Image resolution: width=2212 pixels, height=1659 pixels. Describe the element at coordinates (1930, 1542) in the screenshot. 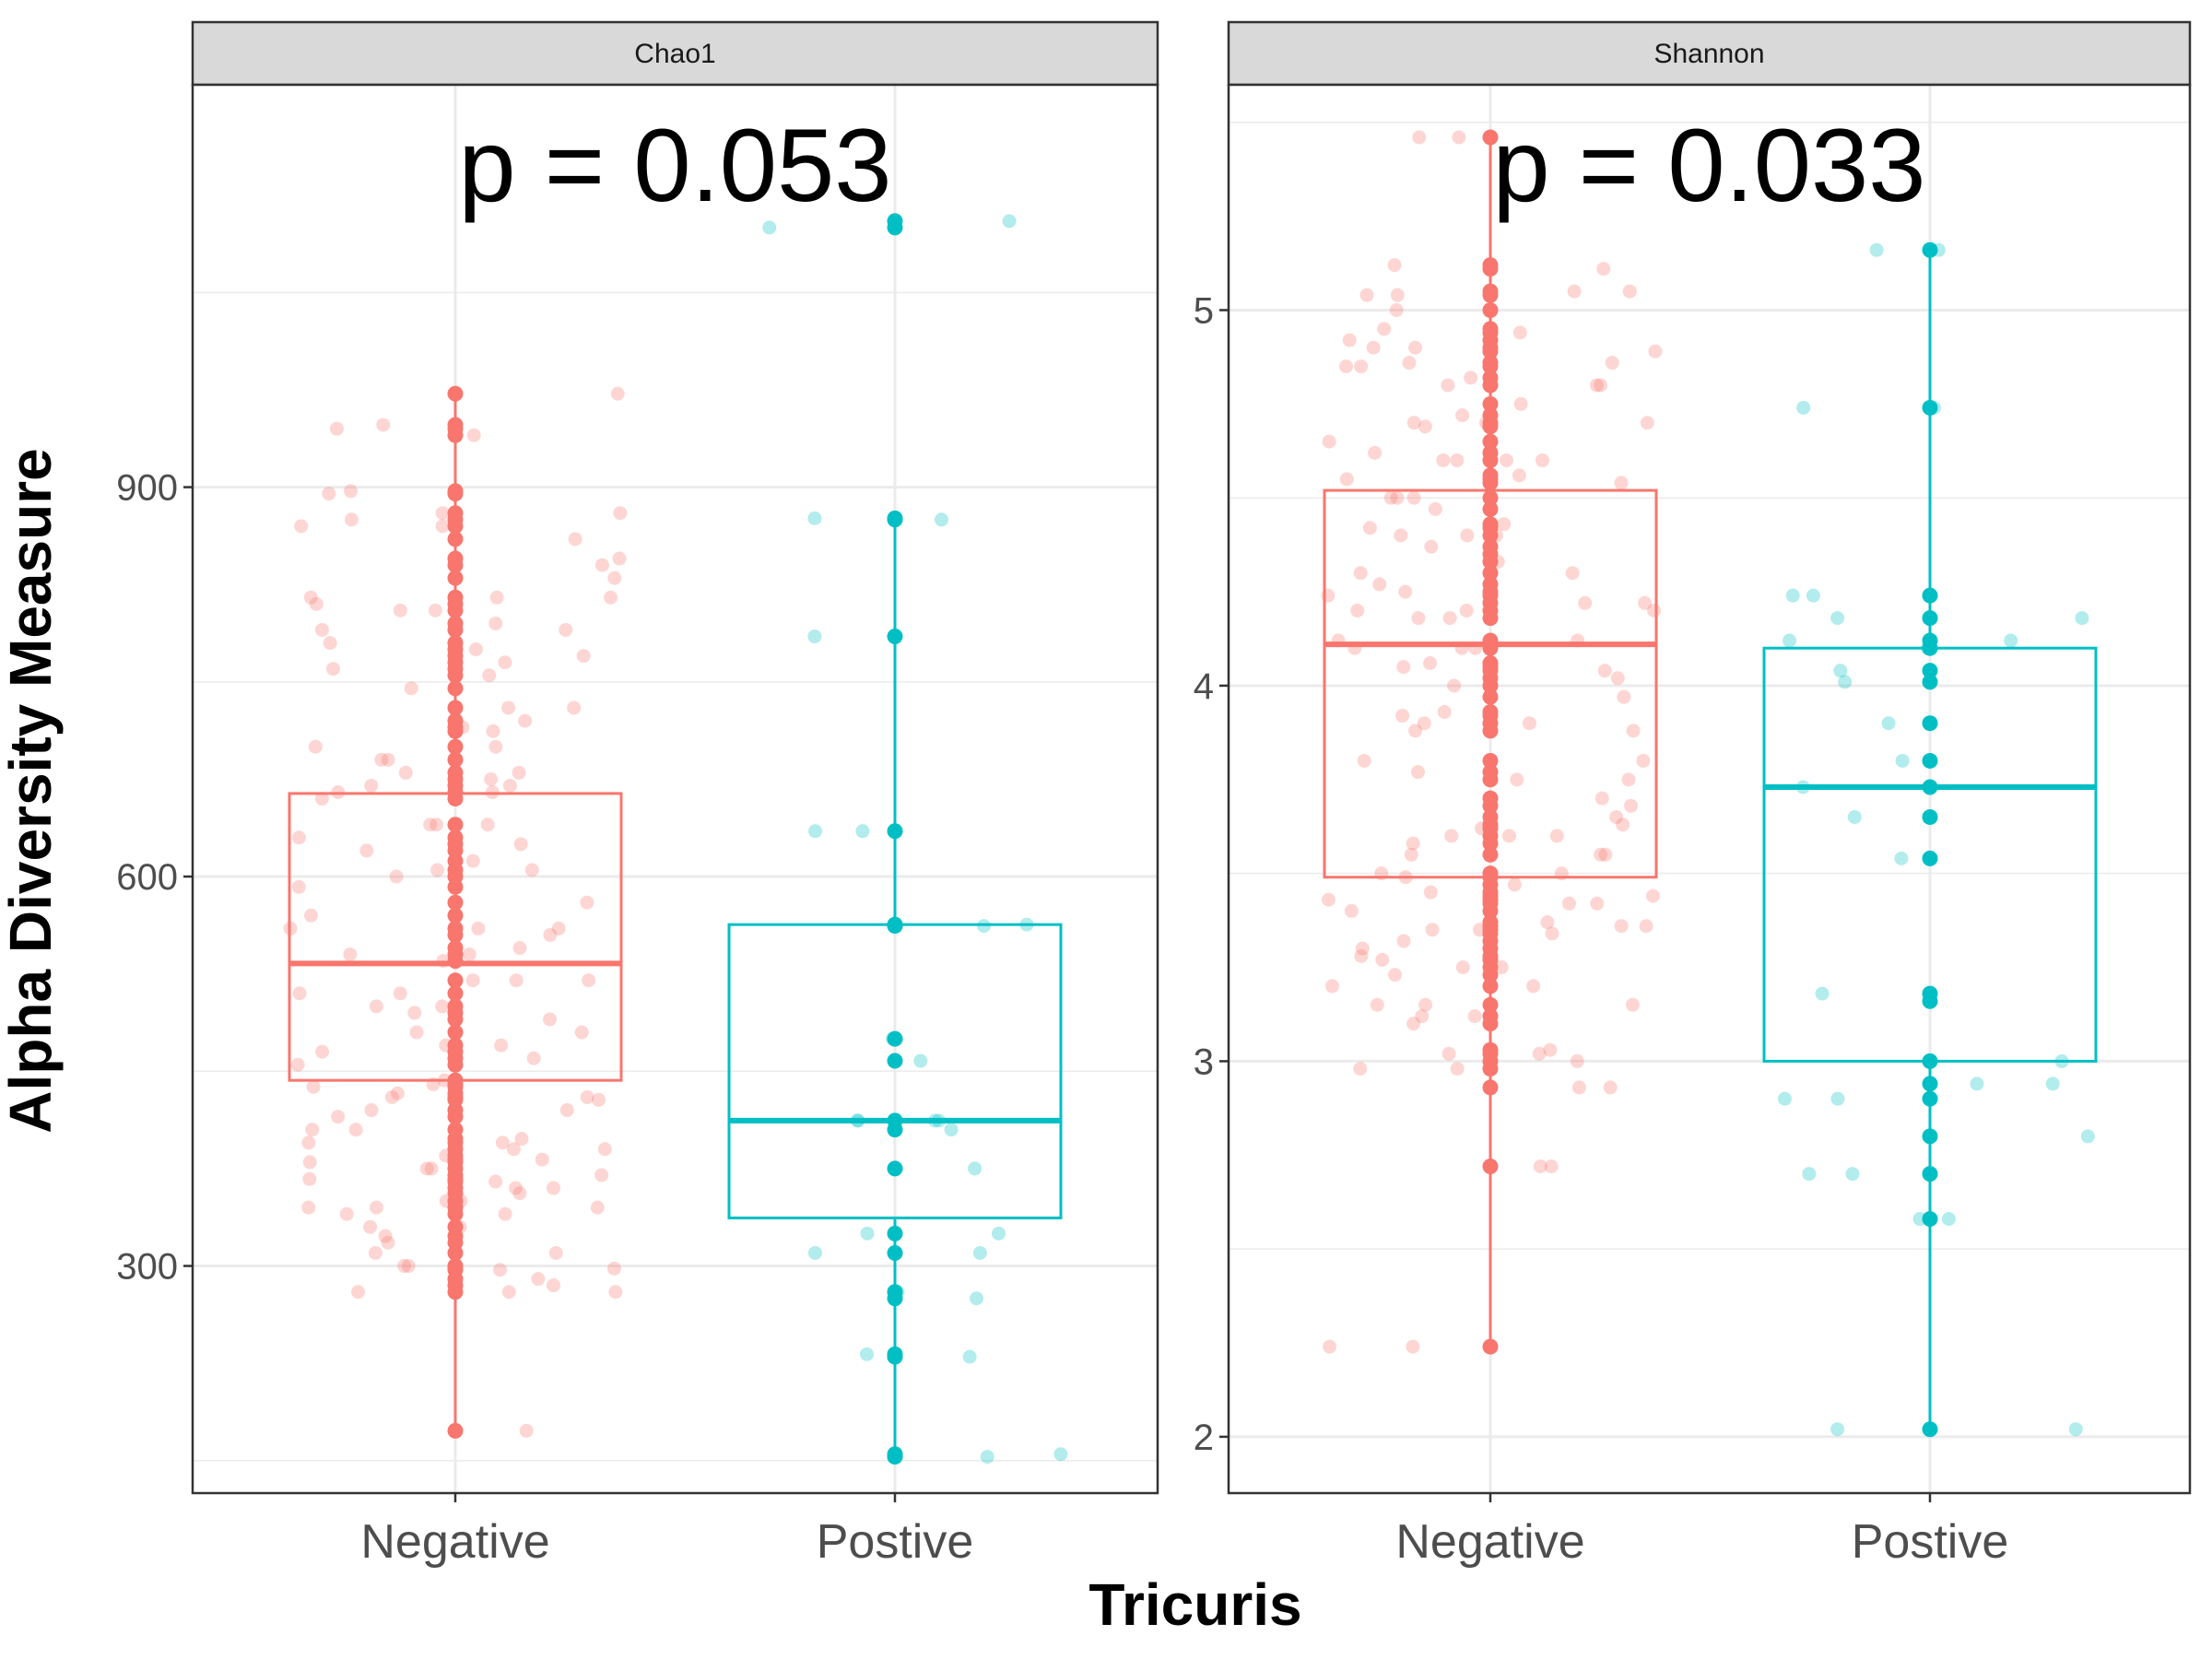

I see `x-tick-label: Postive` at that location.